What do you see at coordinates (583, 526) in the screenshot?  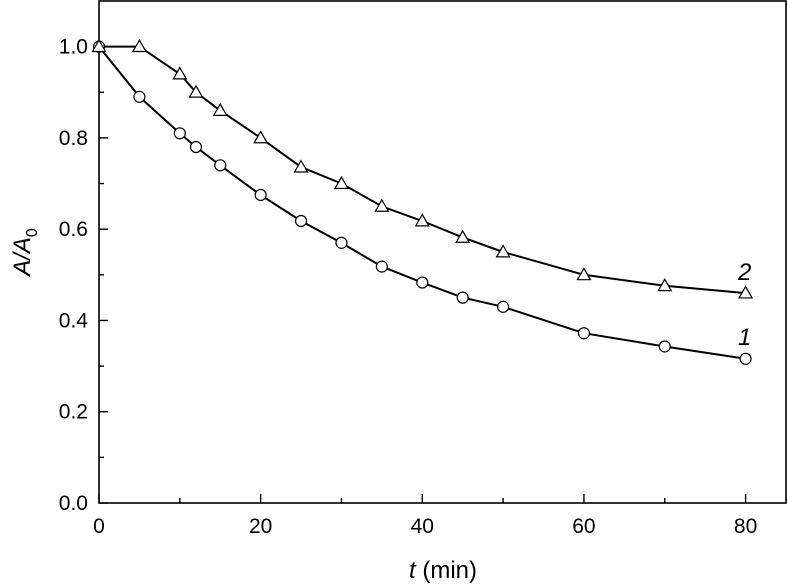 I see `x-tick-label: 60` at bounding box center [583, 526].